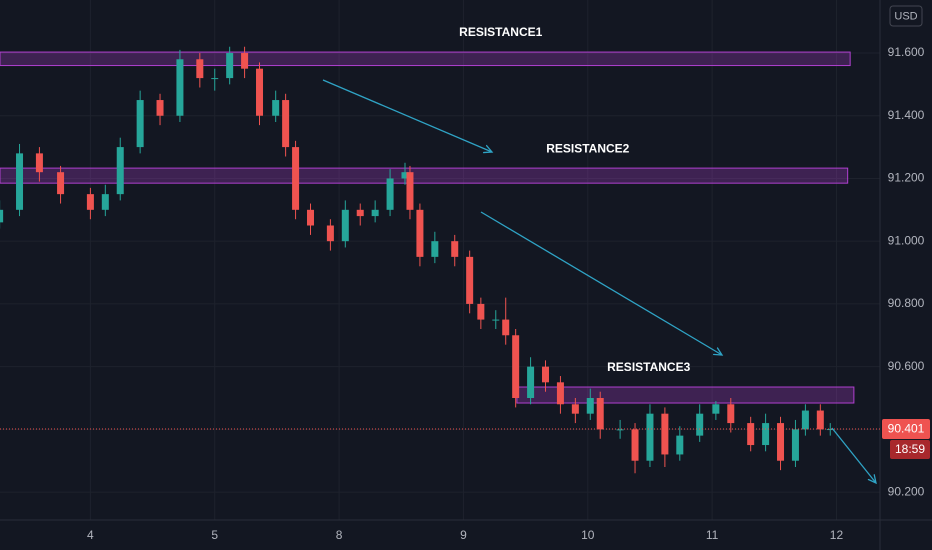  Describe the element at coordinates (906, 115) in the screenshot. I see `y-tick-label: 91.400` at that location.